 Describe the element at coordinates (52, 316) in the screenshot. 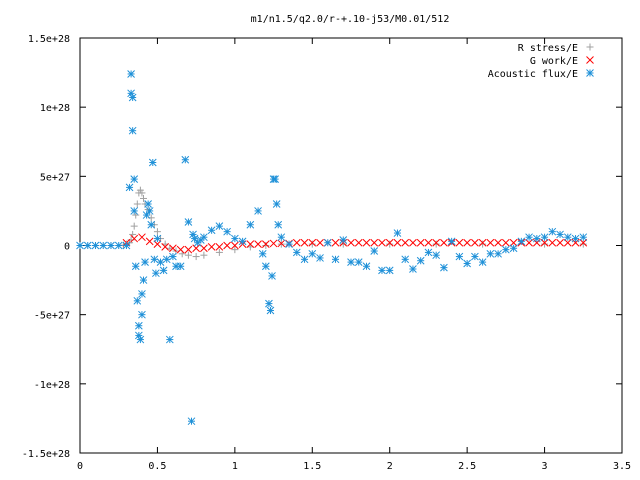

I see `y-tick-label: -5e+27` at that location.